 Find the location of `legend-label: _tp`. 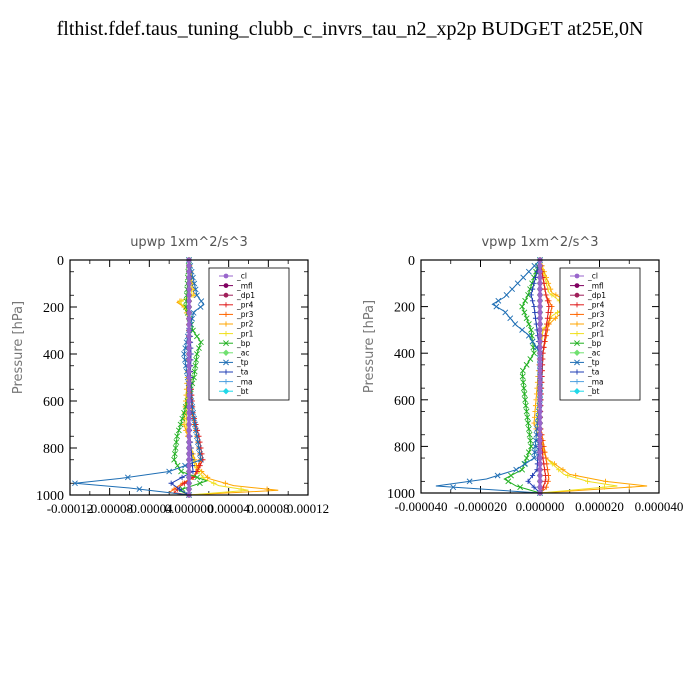

legend-label: _tp is located at coordinates (593, 362).